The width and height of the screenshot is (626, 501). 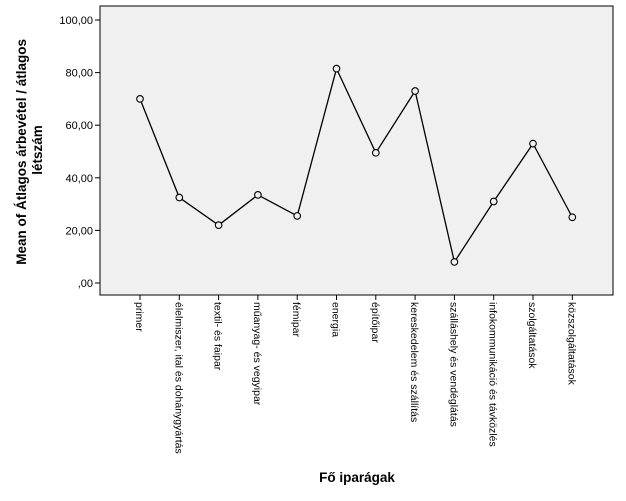 I want to click on x-tick-label: fémipar, so click(x=296, y=320).